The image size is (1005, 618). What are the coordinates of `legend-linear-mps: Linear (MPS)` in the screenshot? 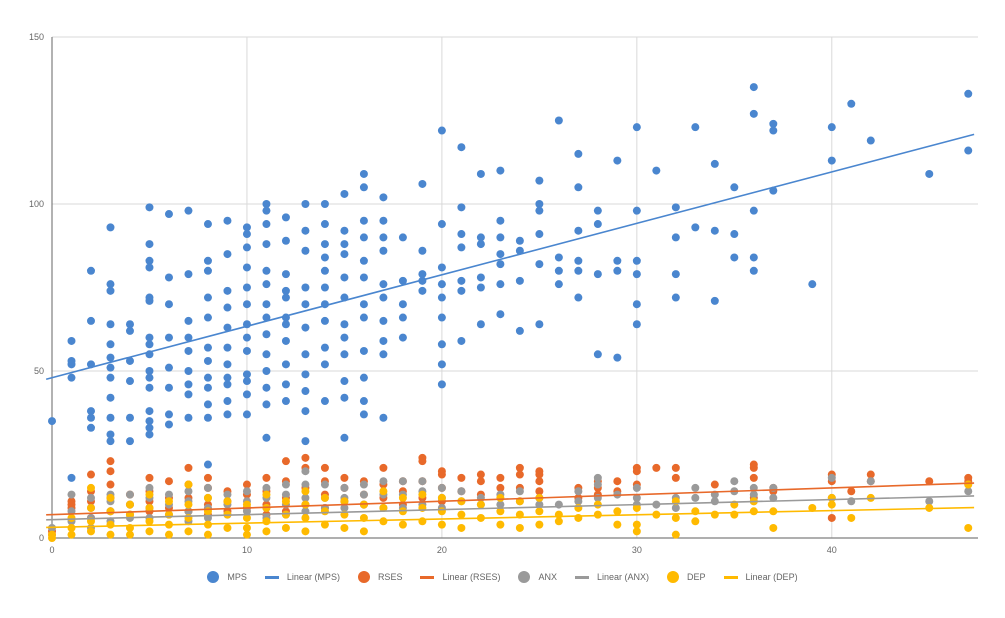 It's located at (302, 577).